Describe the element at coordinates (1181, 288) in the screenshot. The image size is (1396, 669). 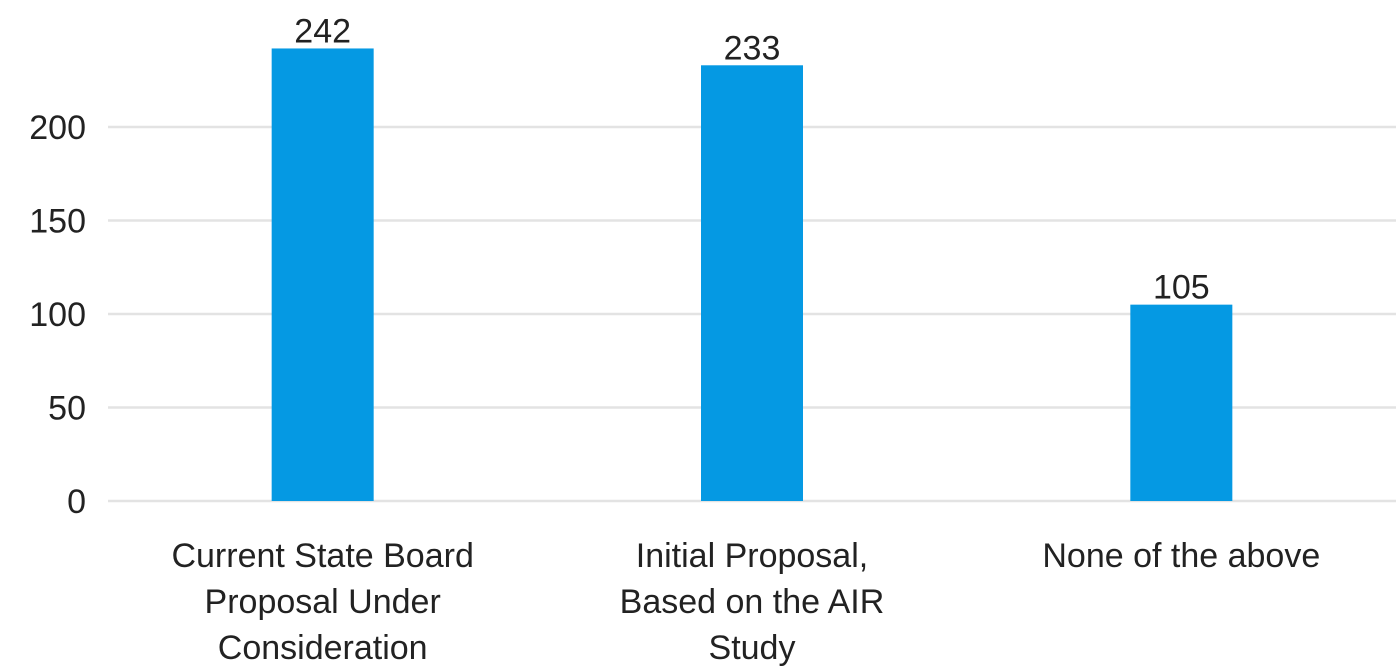
I see `data-label: 105` at that location.